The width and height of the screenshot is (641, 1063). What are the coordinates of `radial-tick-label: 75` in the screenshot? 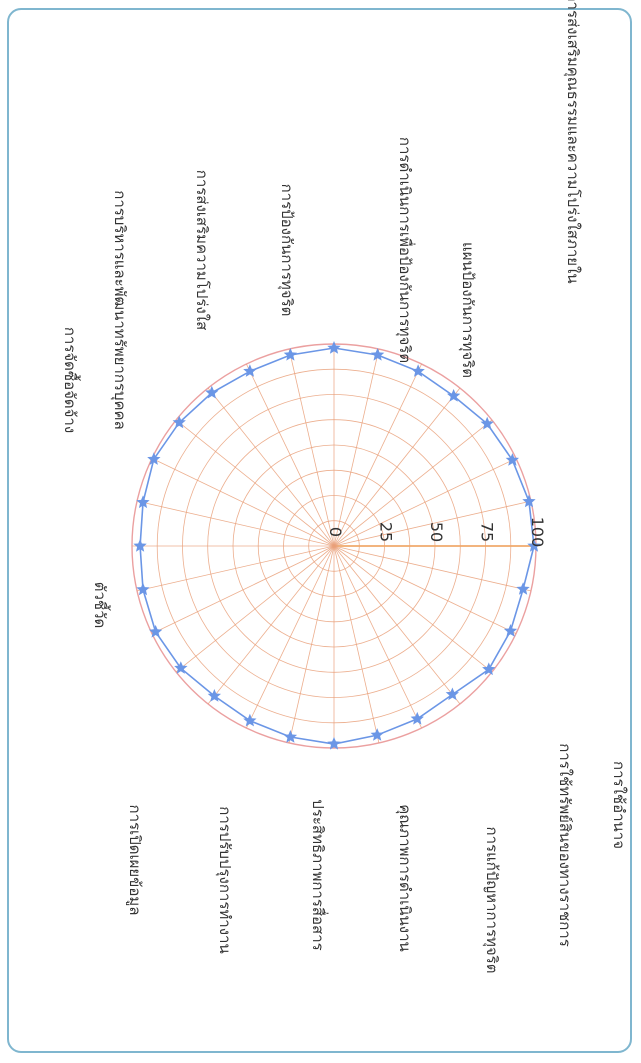 It's located at (487, 532).